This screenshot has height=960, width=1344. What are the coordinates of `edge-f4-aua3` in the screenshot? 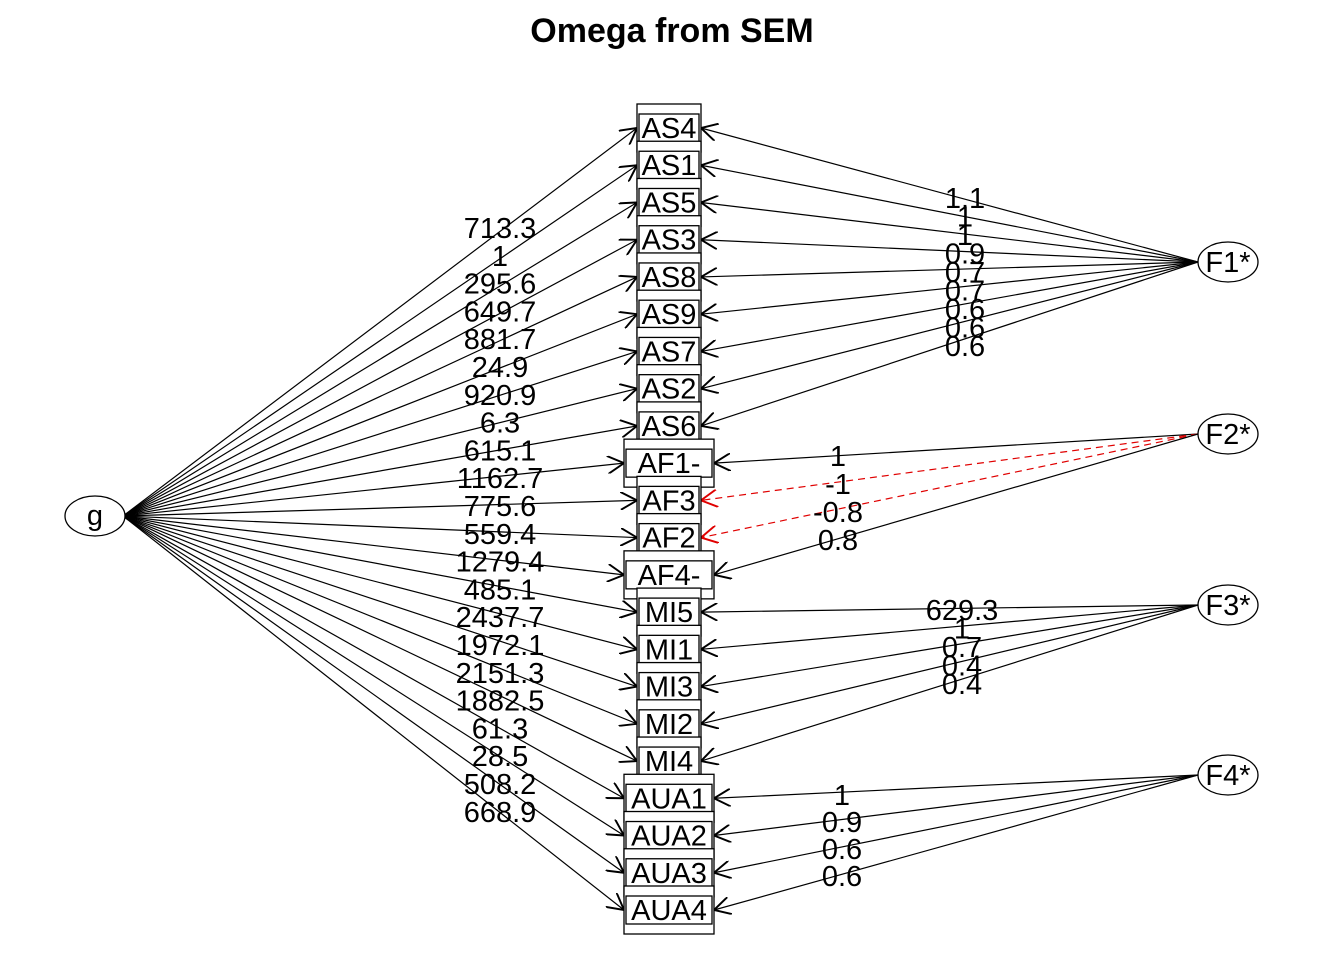 It's located at (956, 823).